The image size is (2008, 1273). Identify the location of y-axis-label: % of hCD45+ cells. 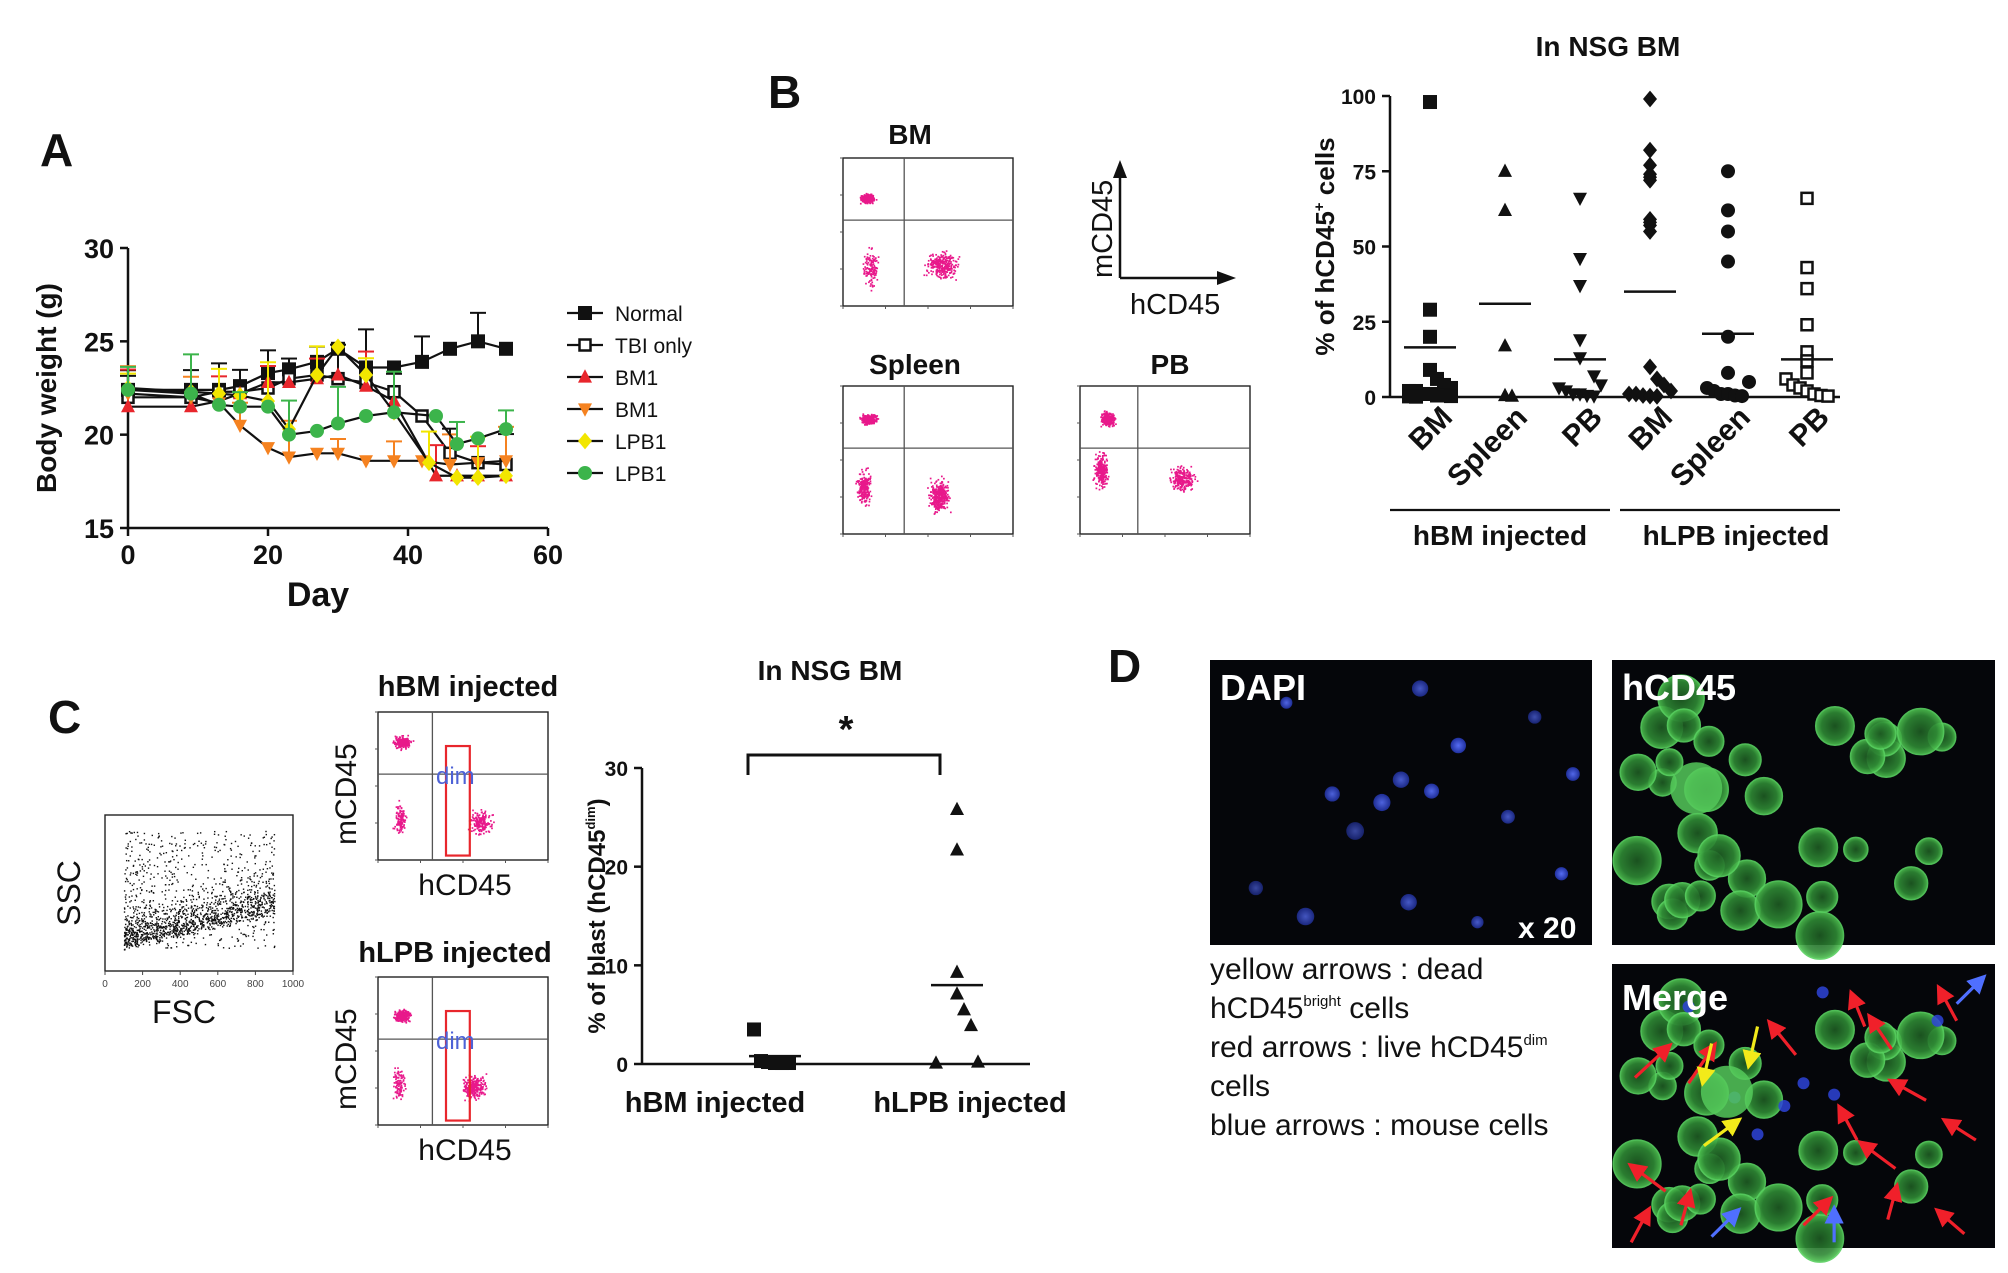
(1325, 246).